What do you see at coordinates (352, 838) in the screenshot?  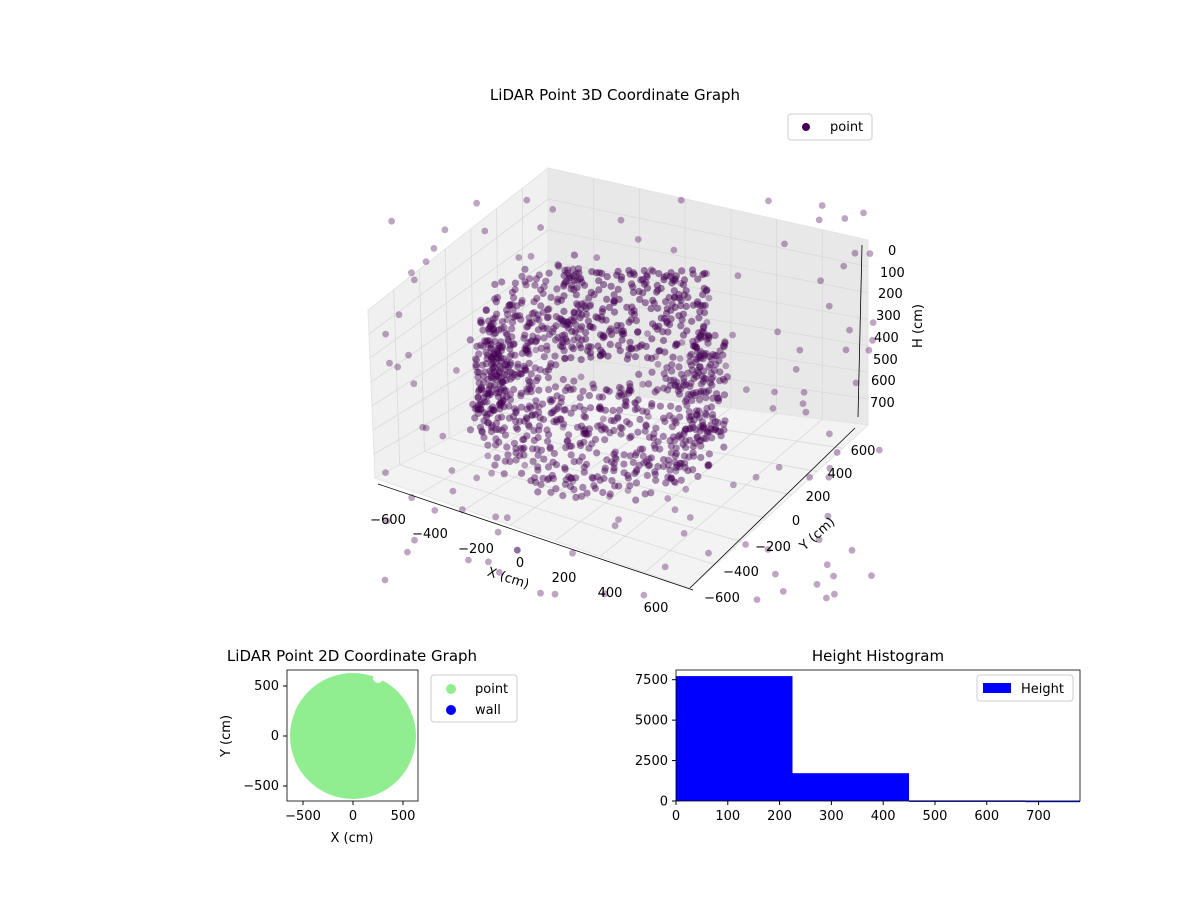 I see `x-axis-label: X (cm)` at bounding box center [352, 838].